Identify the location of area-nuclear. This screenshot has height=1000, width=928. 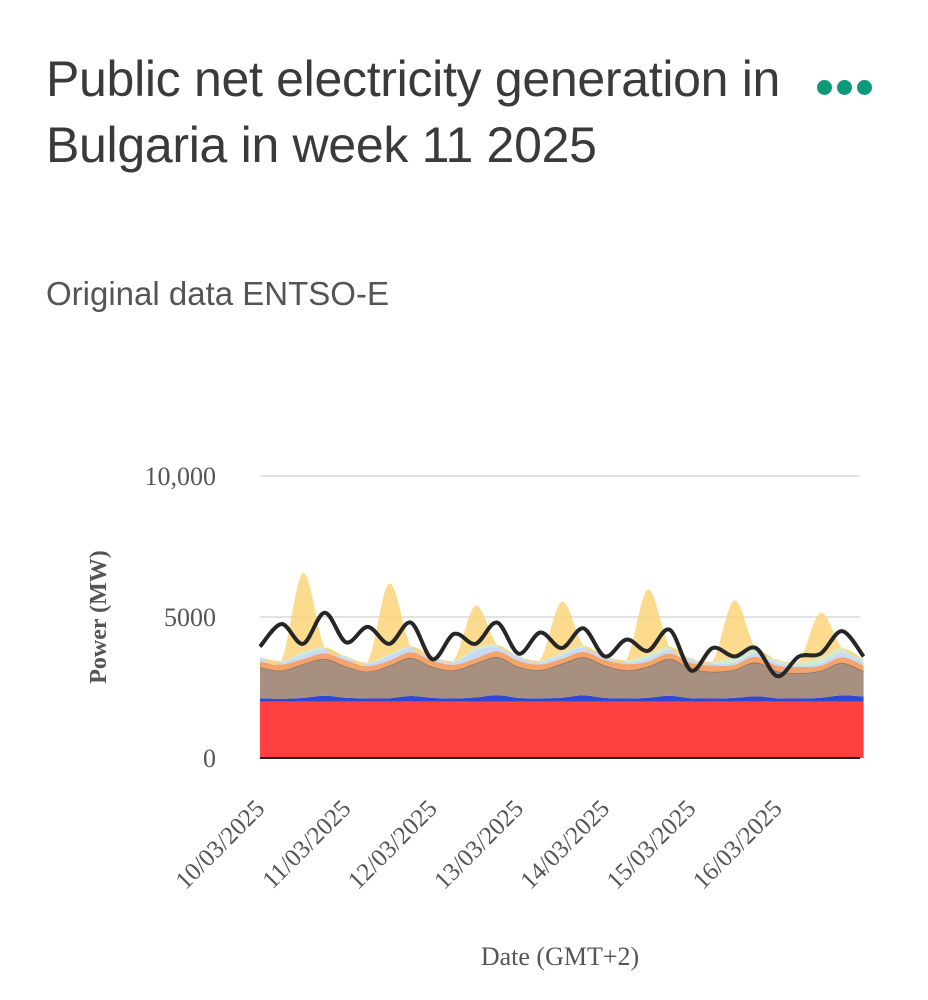
(562, 729).